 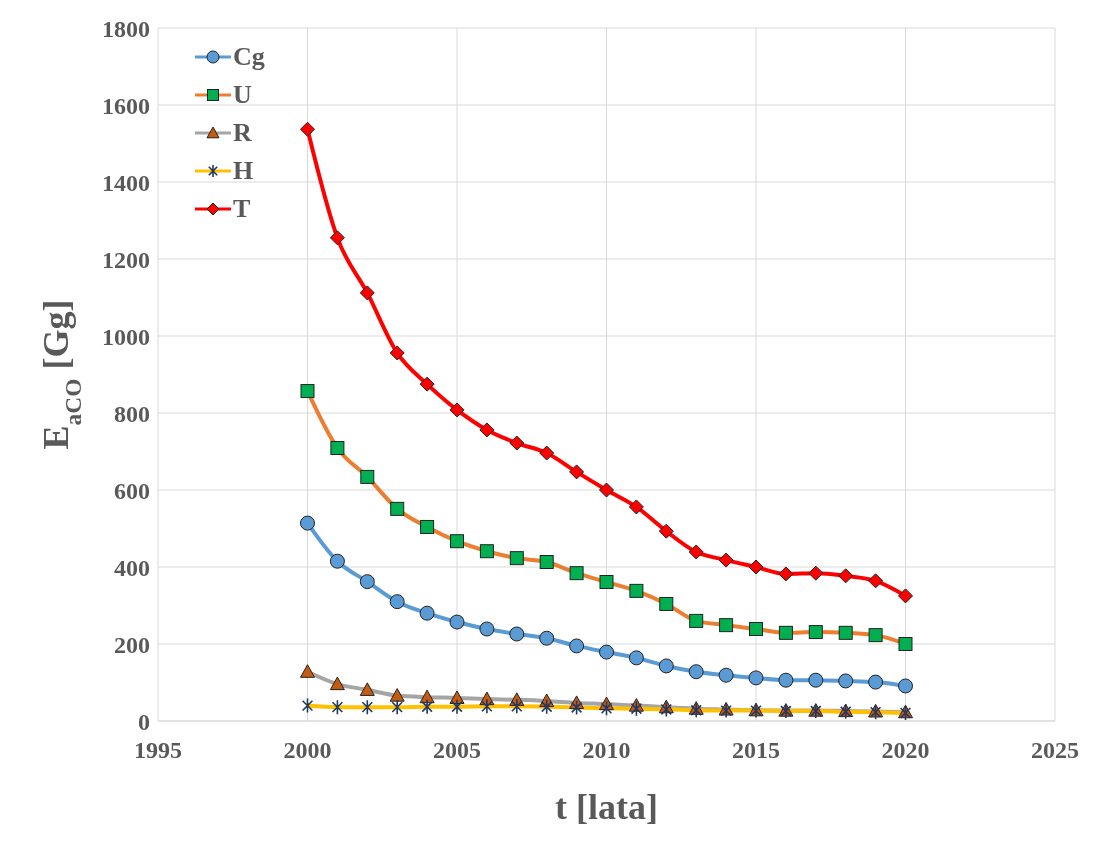 I want to click on legend-label: H, so click(x=243, y=171).